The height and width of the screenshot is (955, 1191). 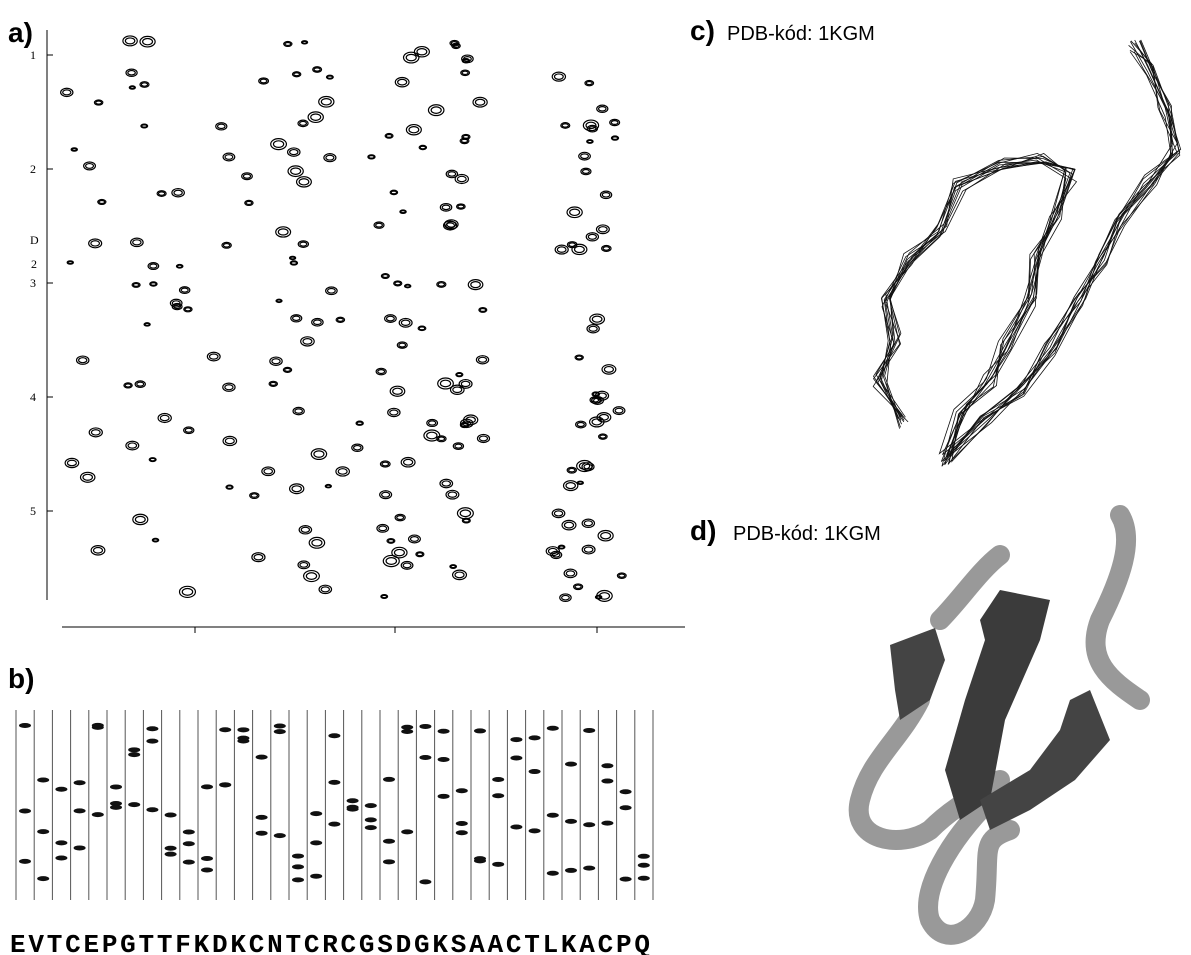 What do you see at coordinates (33, 55) in the screenshot?
I see `y-tick-label: 1` at bounding box center [33, 55].